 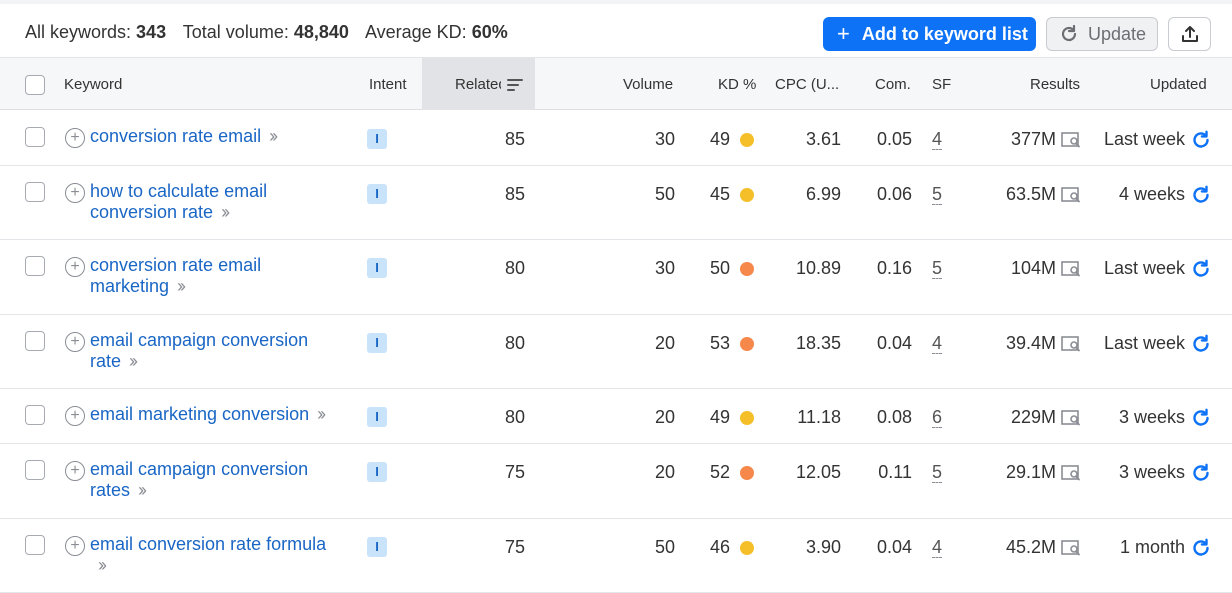 I want to click on total-volume-label: Total volume:, so click(x=235, y=32).